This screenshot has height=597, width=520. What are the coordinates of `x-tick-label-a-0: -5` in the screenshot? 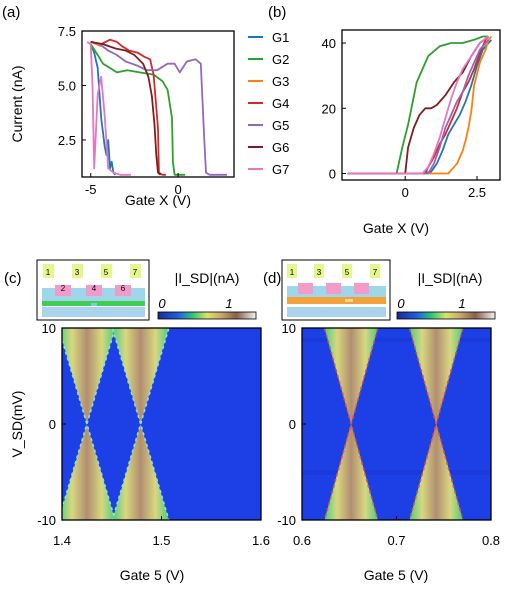 It's located at (91, 189).